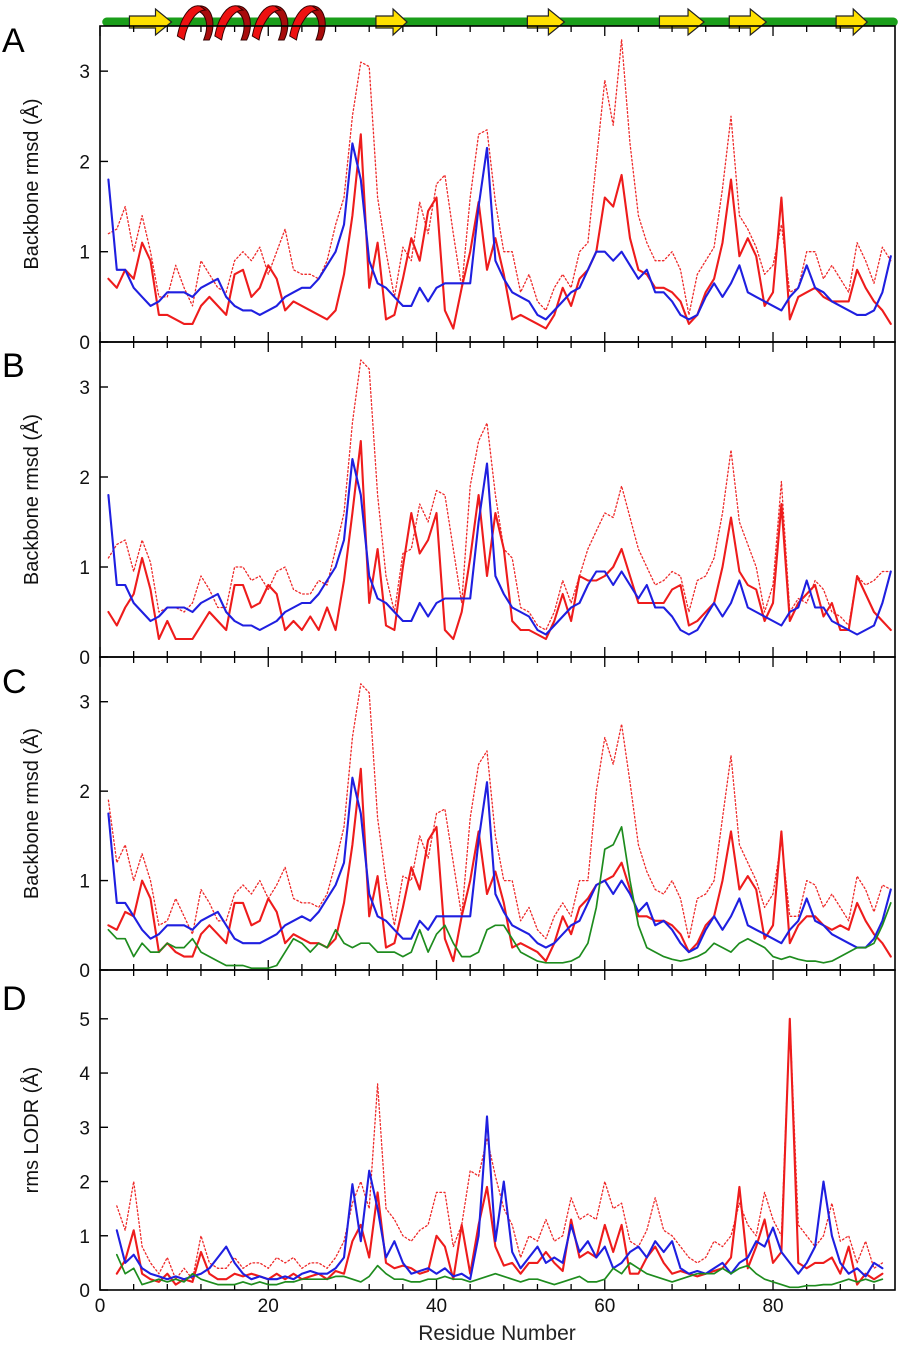 The image size is (900, 1347). Describe the element at coordinates (31, 1130) in the screenshot. I see `y-axis-label: rms LODR (Å)` at that location.